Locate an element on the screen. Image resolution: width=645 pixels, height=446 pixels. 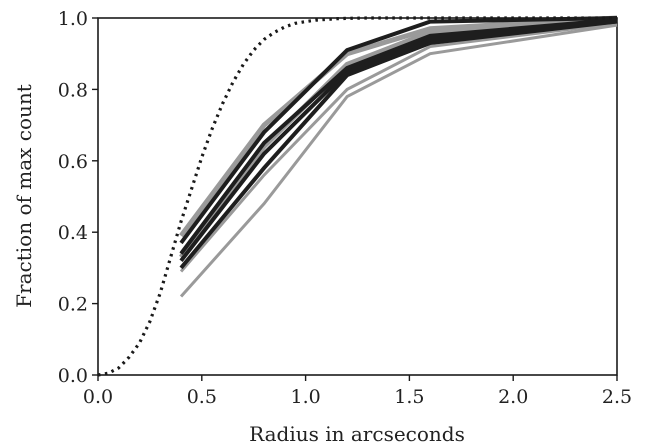
x-tick-label: 1.0 is located at coordinates (305, 397).